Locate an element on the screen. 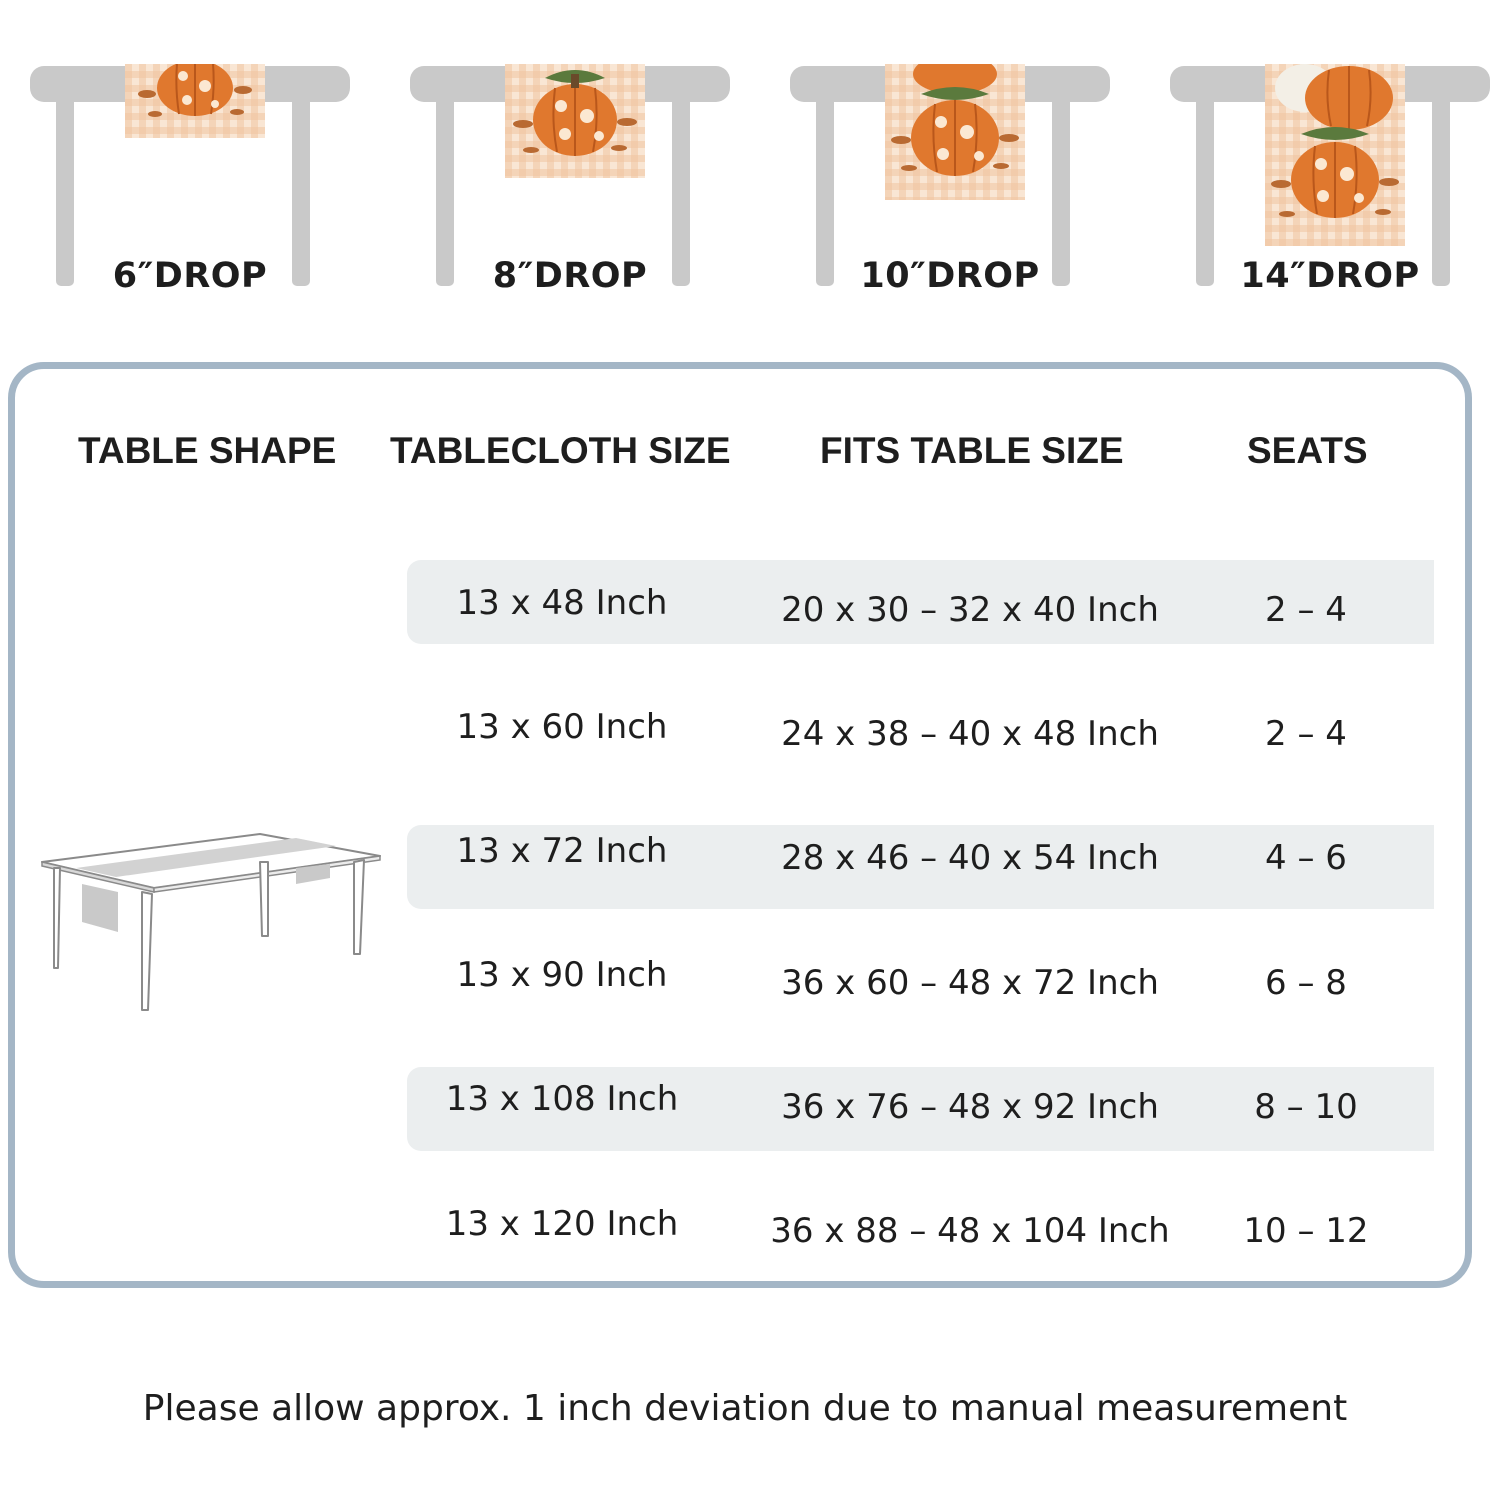 This screenshot has height=1500, width=1500. cell-fits-table-size: 36 x 76 – 48 x 92 Inch is located at coordinates (970, 1107).